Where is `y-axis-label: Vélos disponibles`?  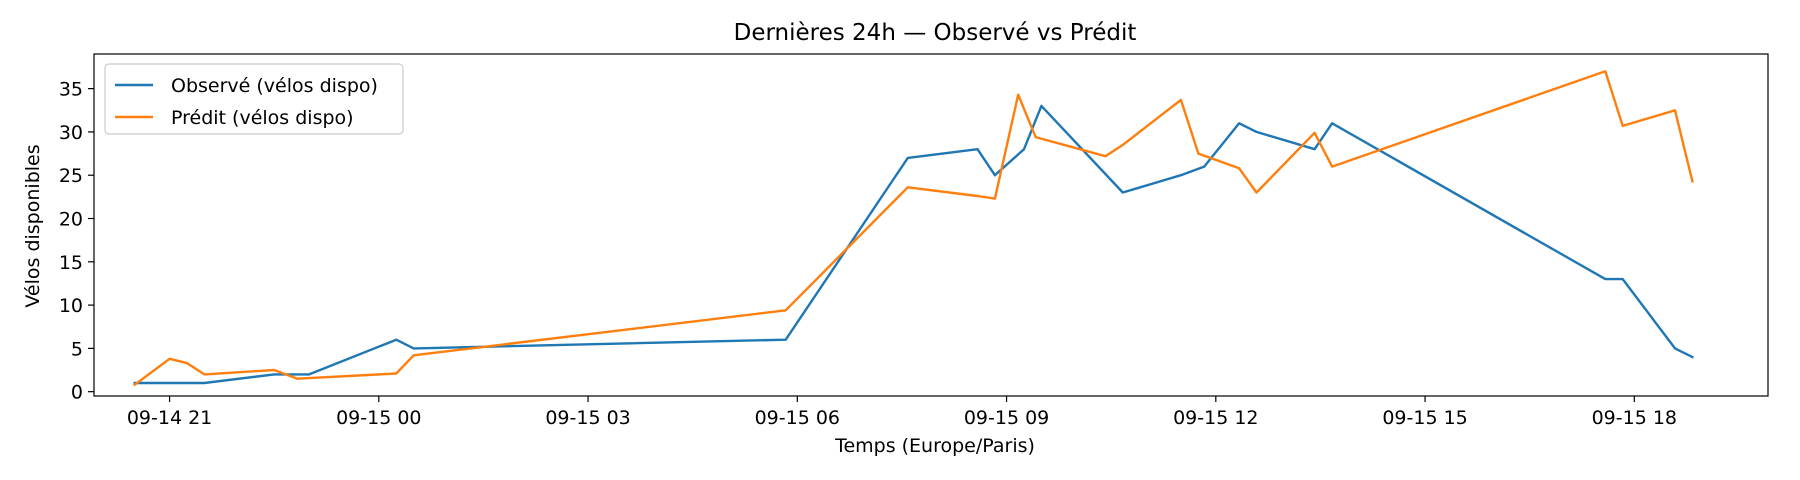 y-axis-label: Vélos disponibles is located at coordinates (33, 225).